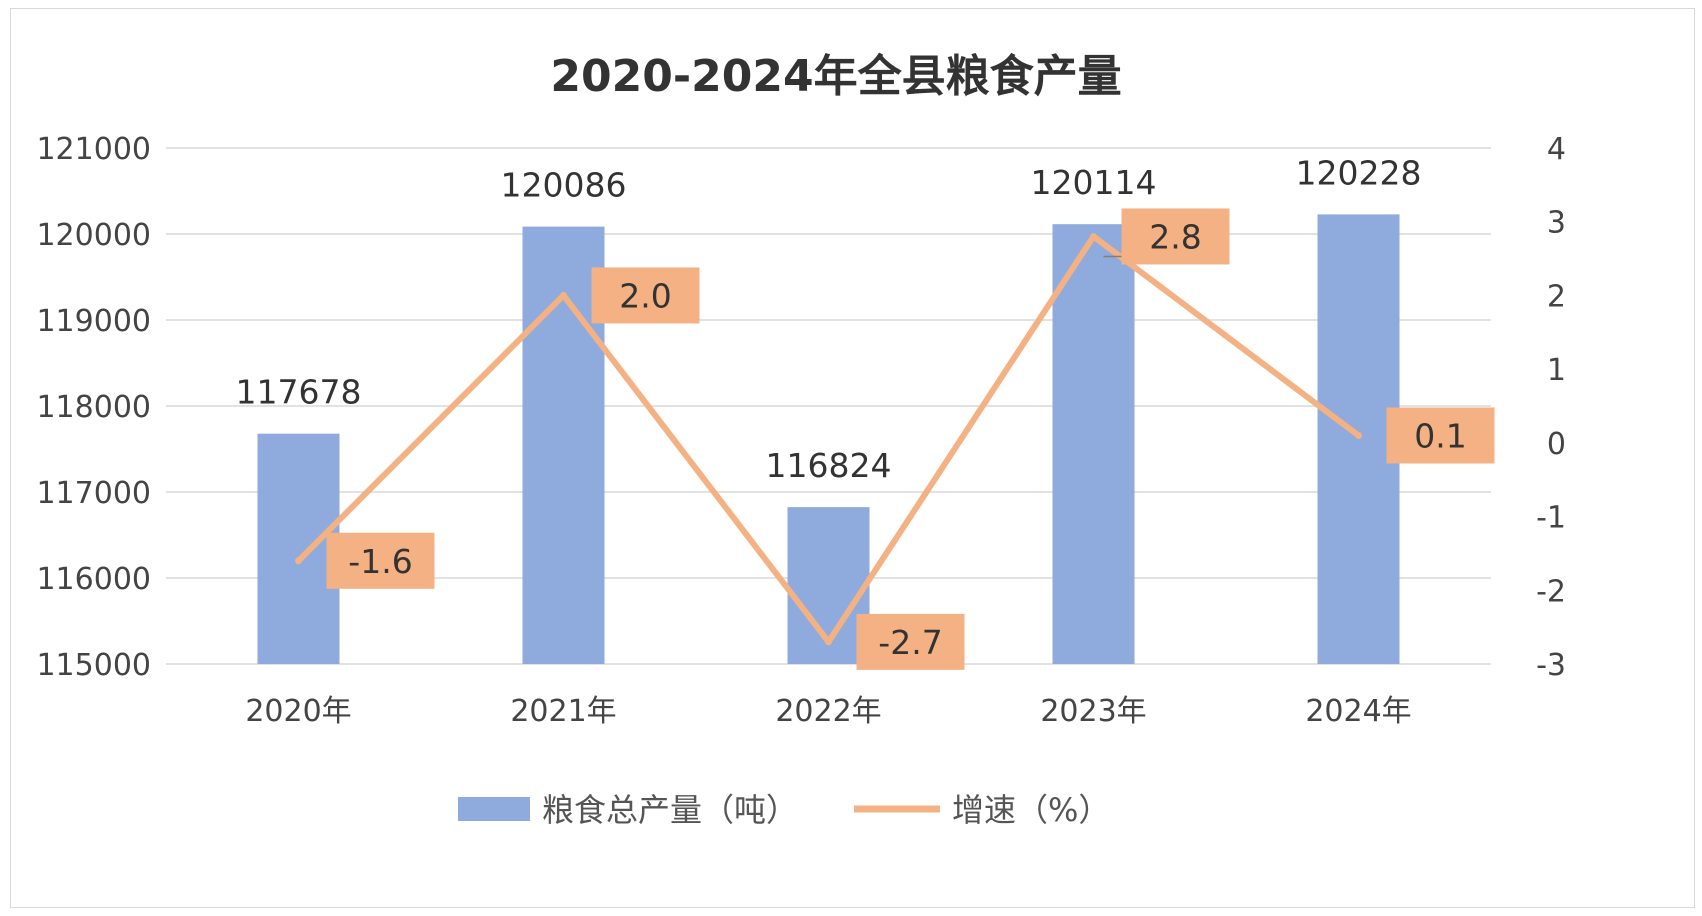 This screenshot has height=916, width=1702. I want to click on chart-title: 2020-2024年全县粮食产量, so click(835, 76).